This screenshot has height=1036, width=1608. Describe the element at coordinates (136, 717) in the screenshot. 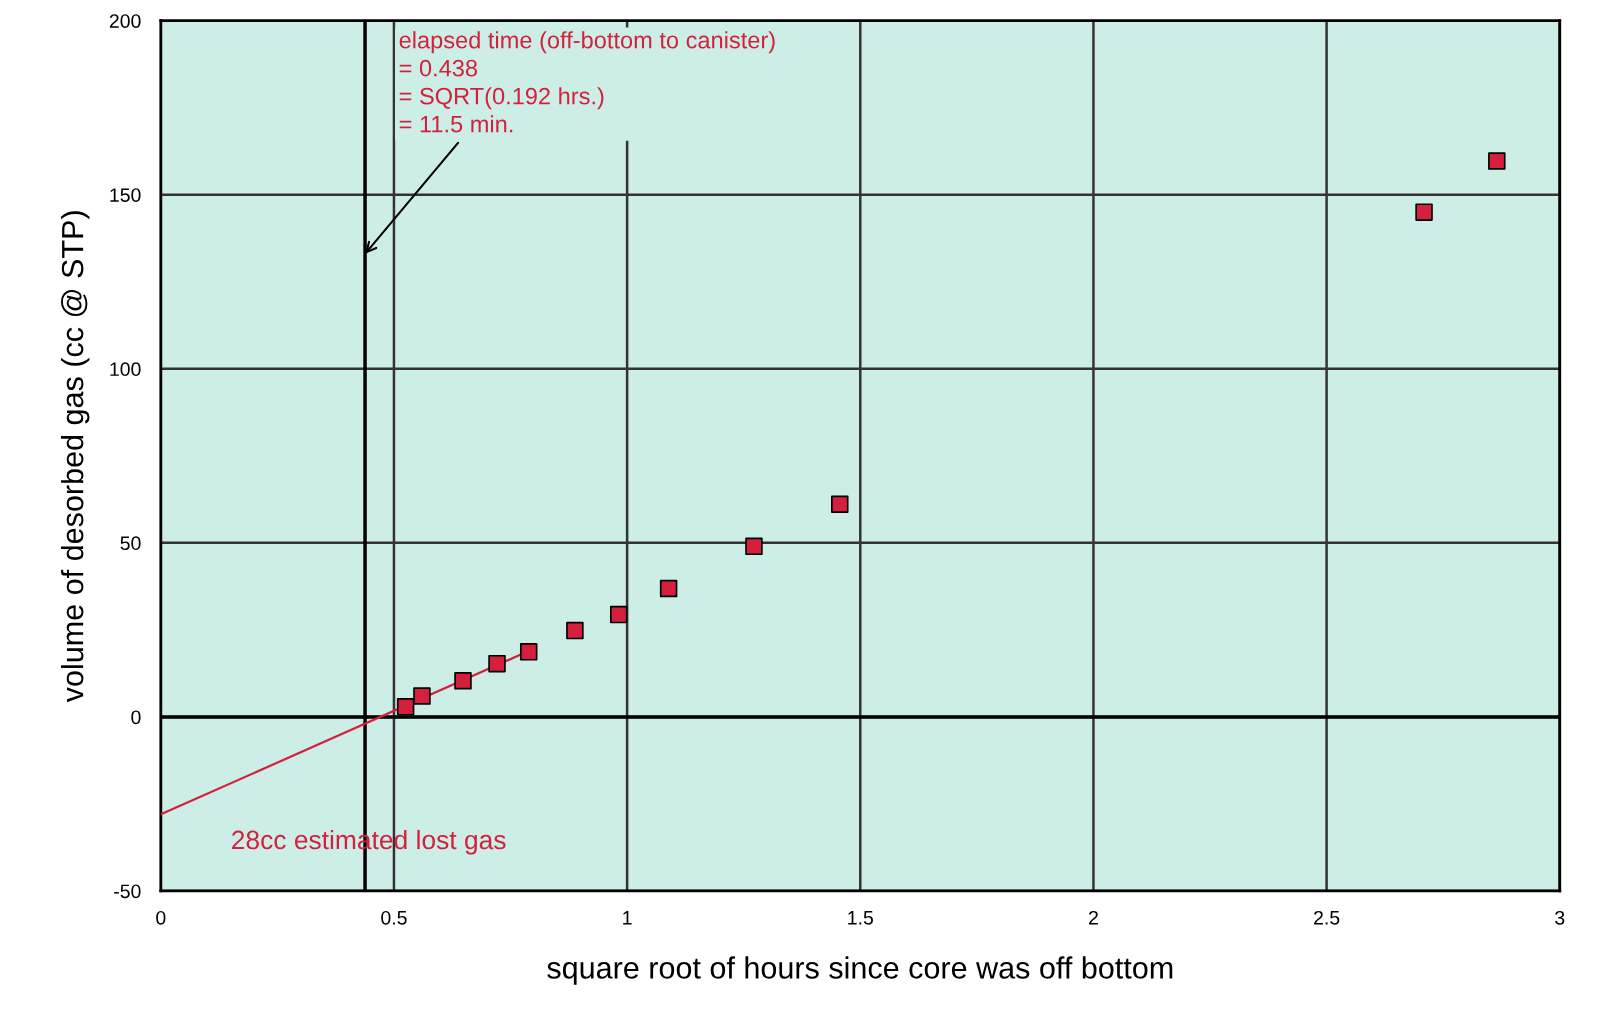

I see `y-tick-label: 0` at that location.